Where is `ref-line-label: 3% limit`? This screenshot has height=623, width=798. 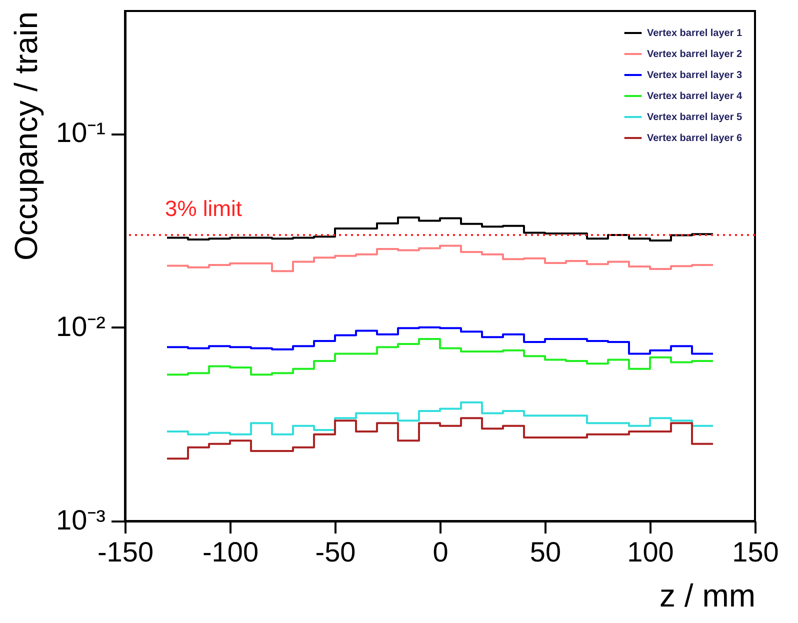 ref-line-label: 3% limit is located at coordinates (203, 208).